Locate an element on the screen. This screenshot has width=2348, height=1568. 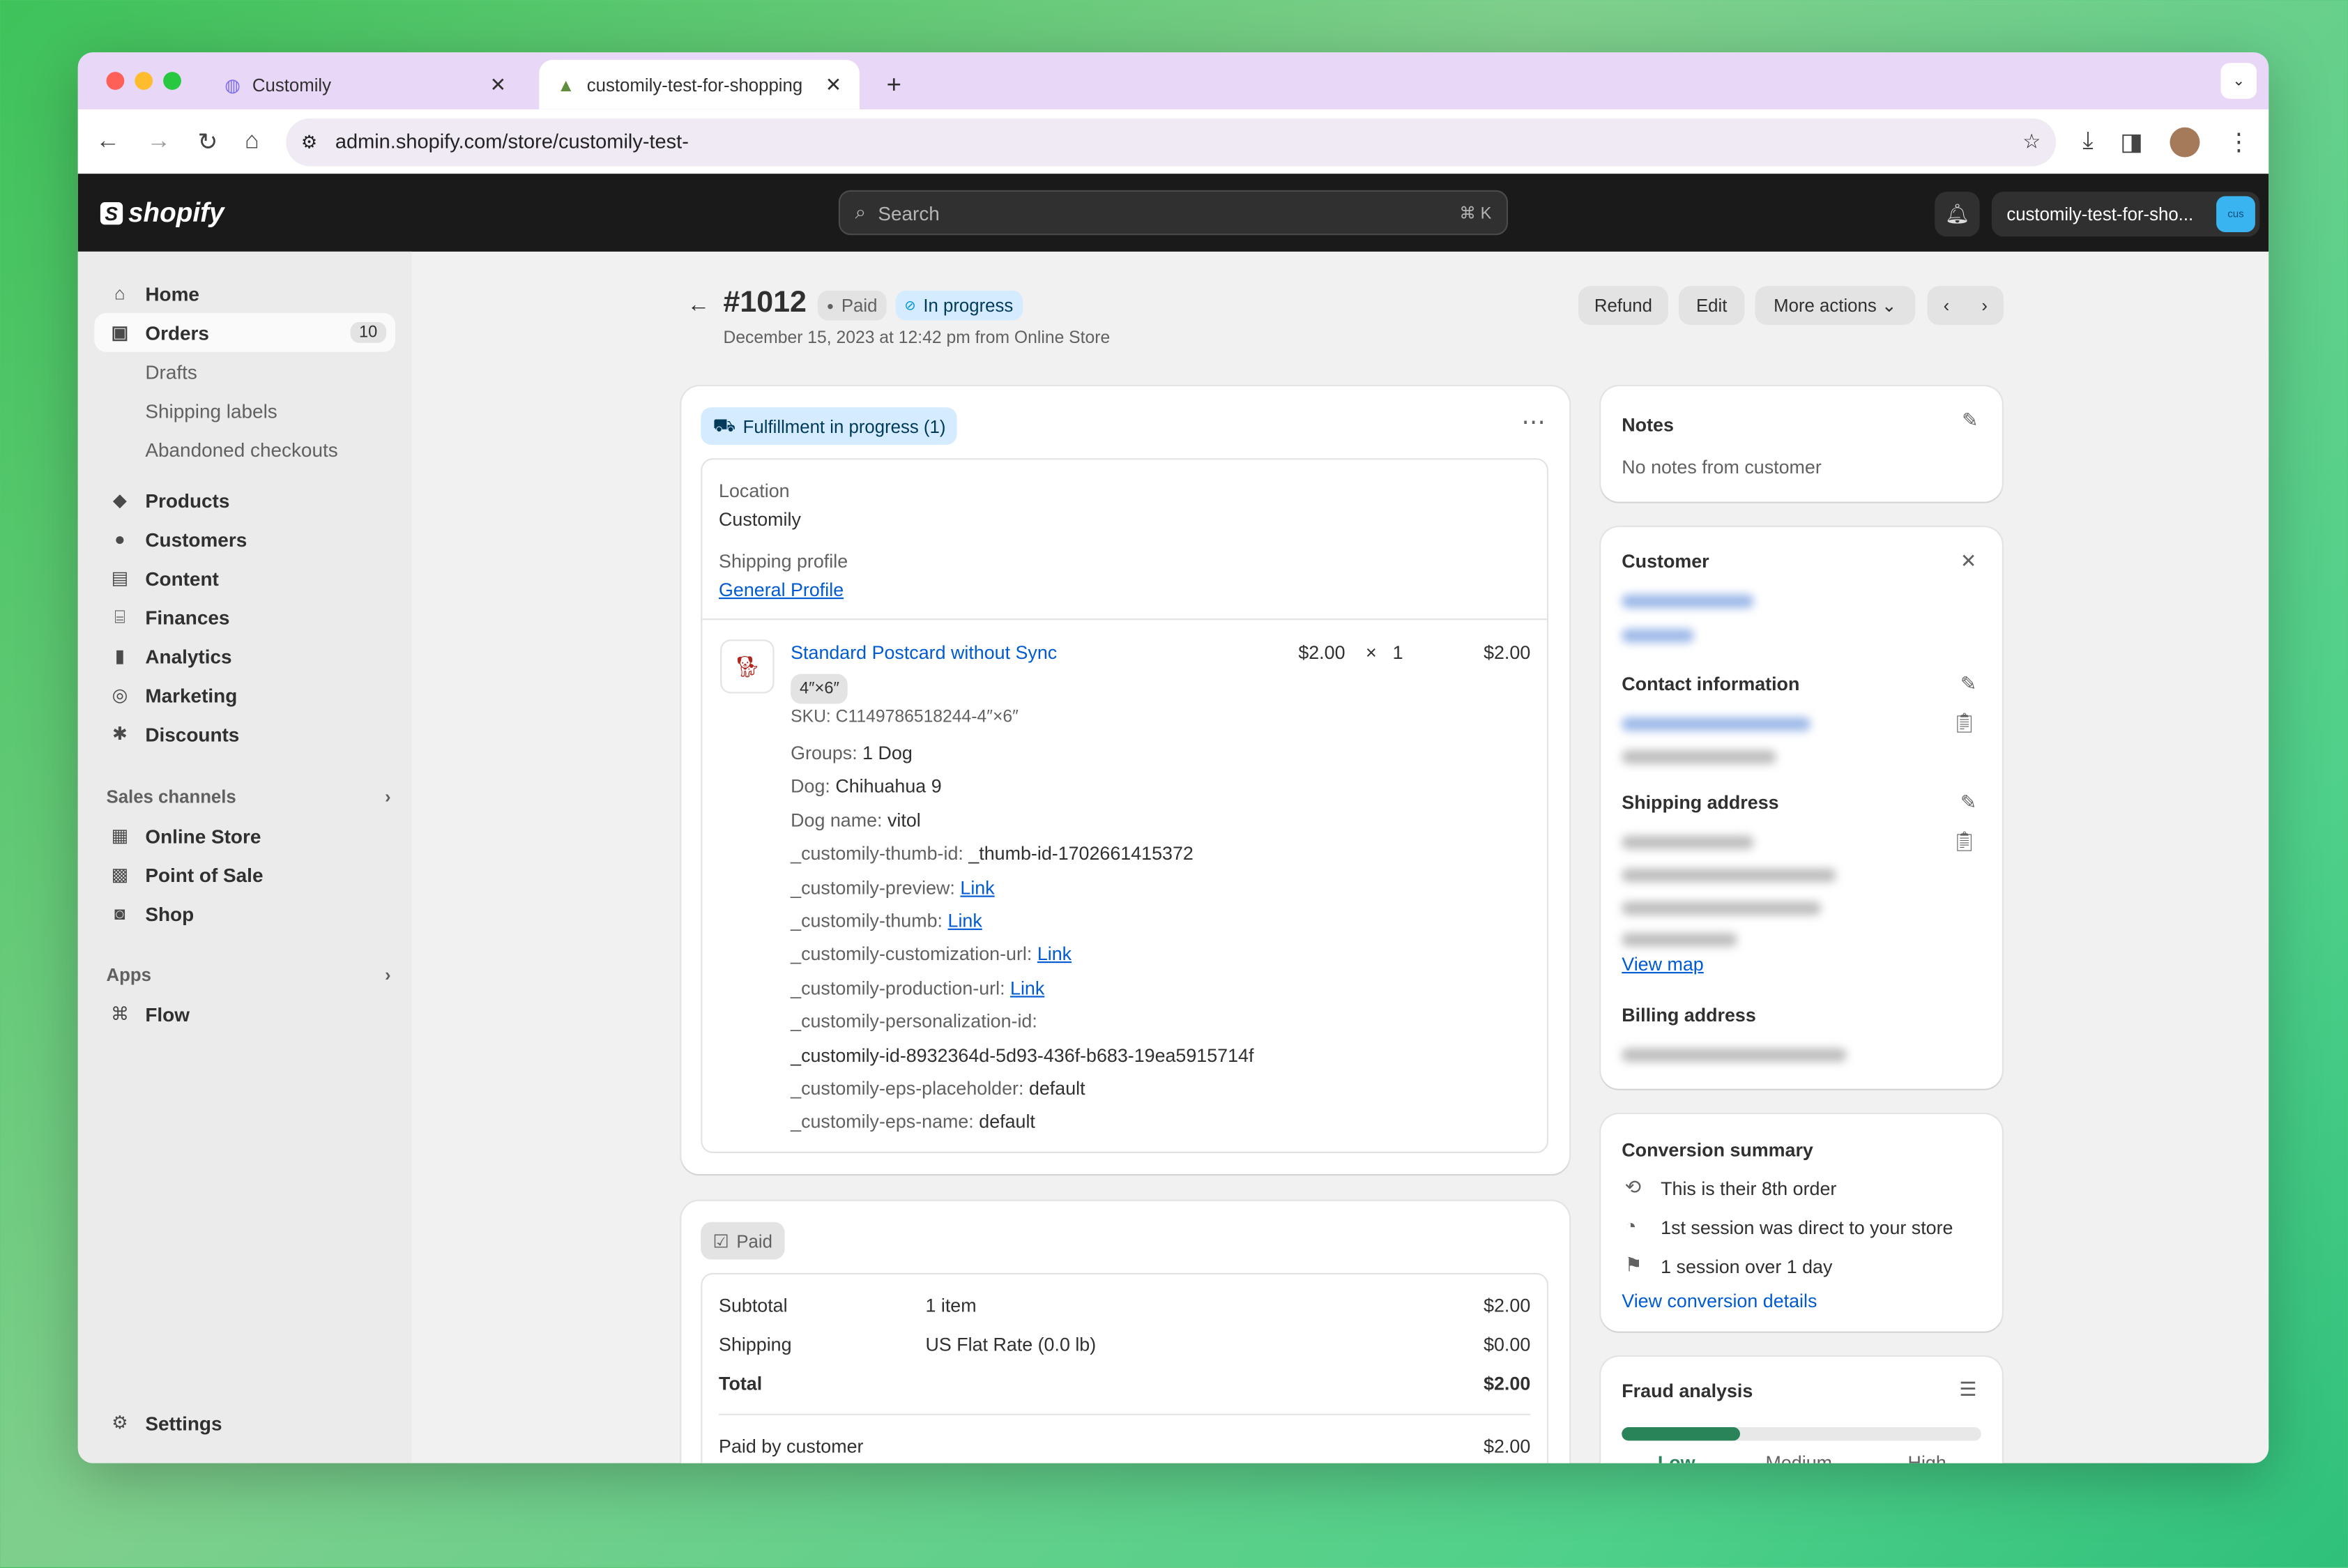
view-conversion-details-link: View conversion details is located at coordinates (1719, 1301).